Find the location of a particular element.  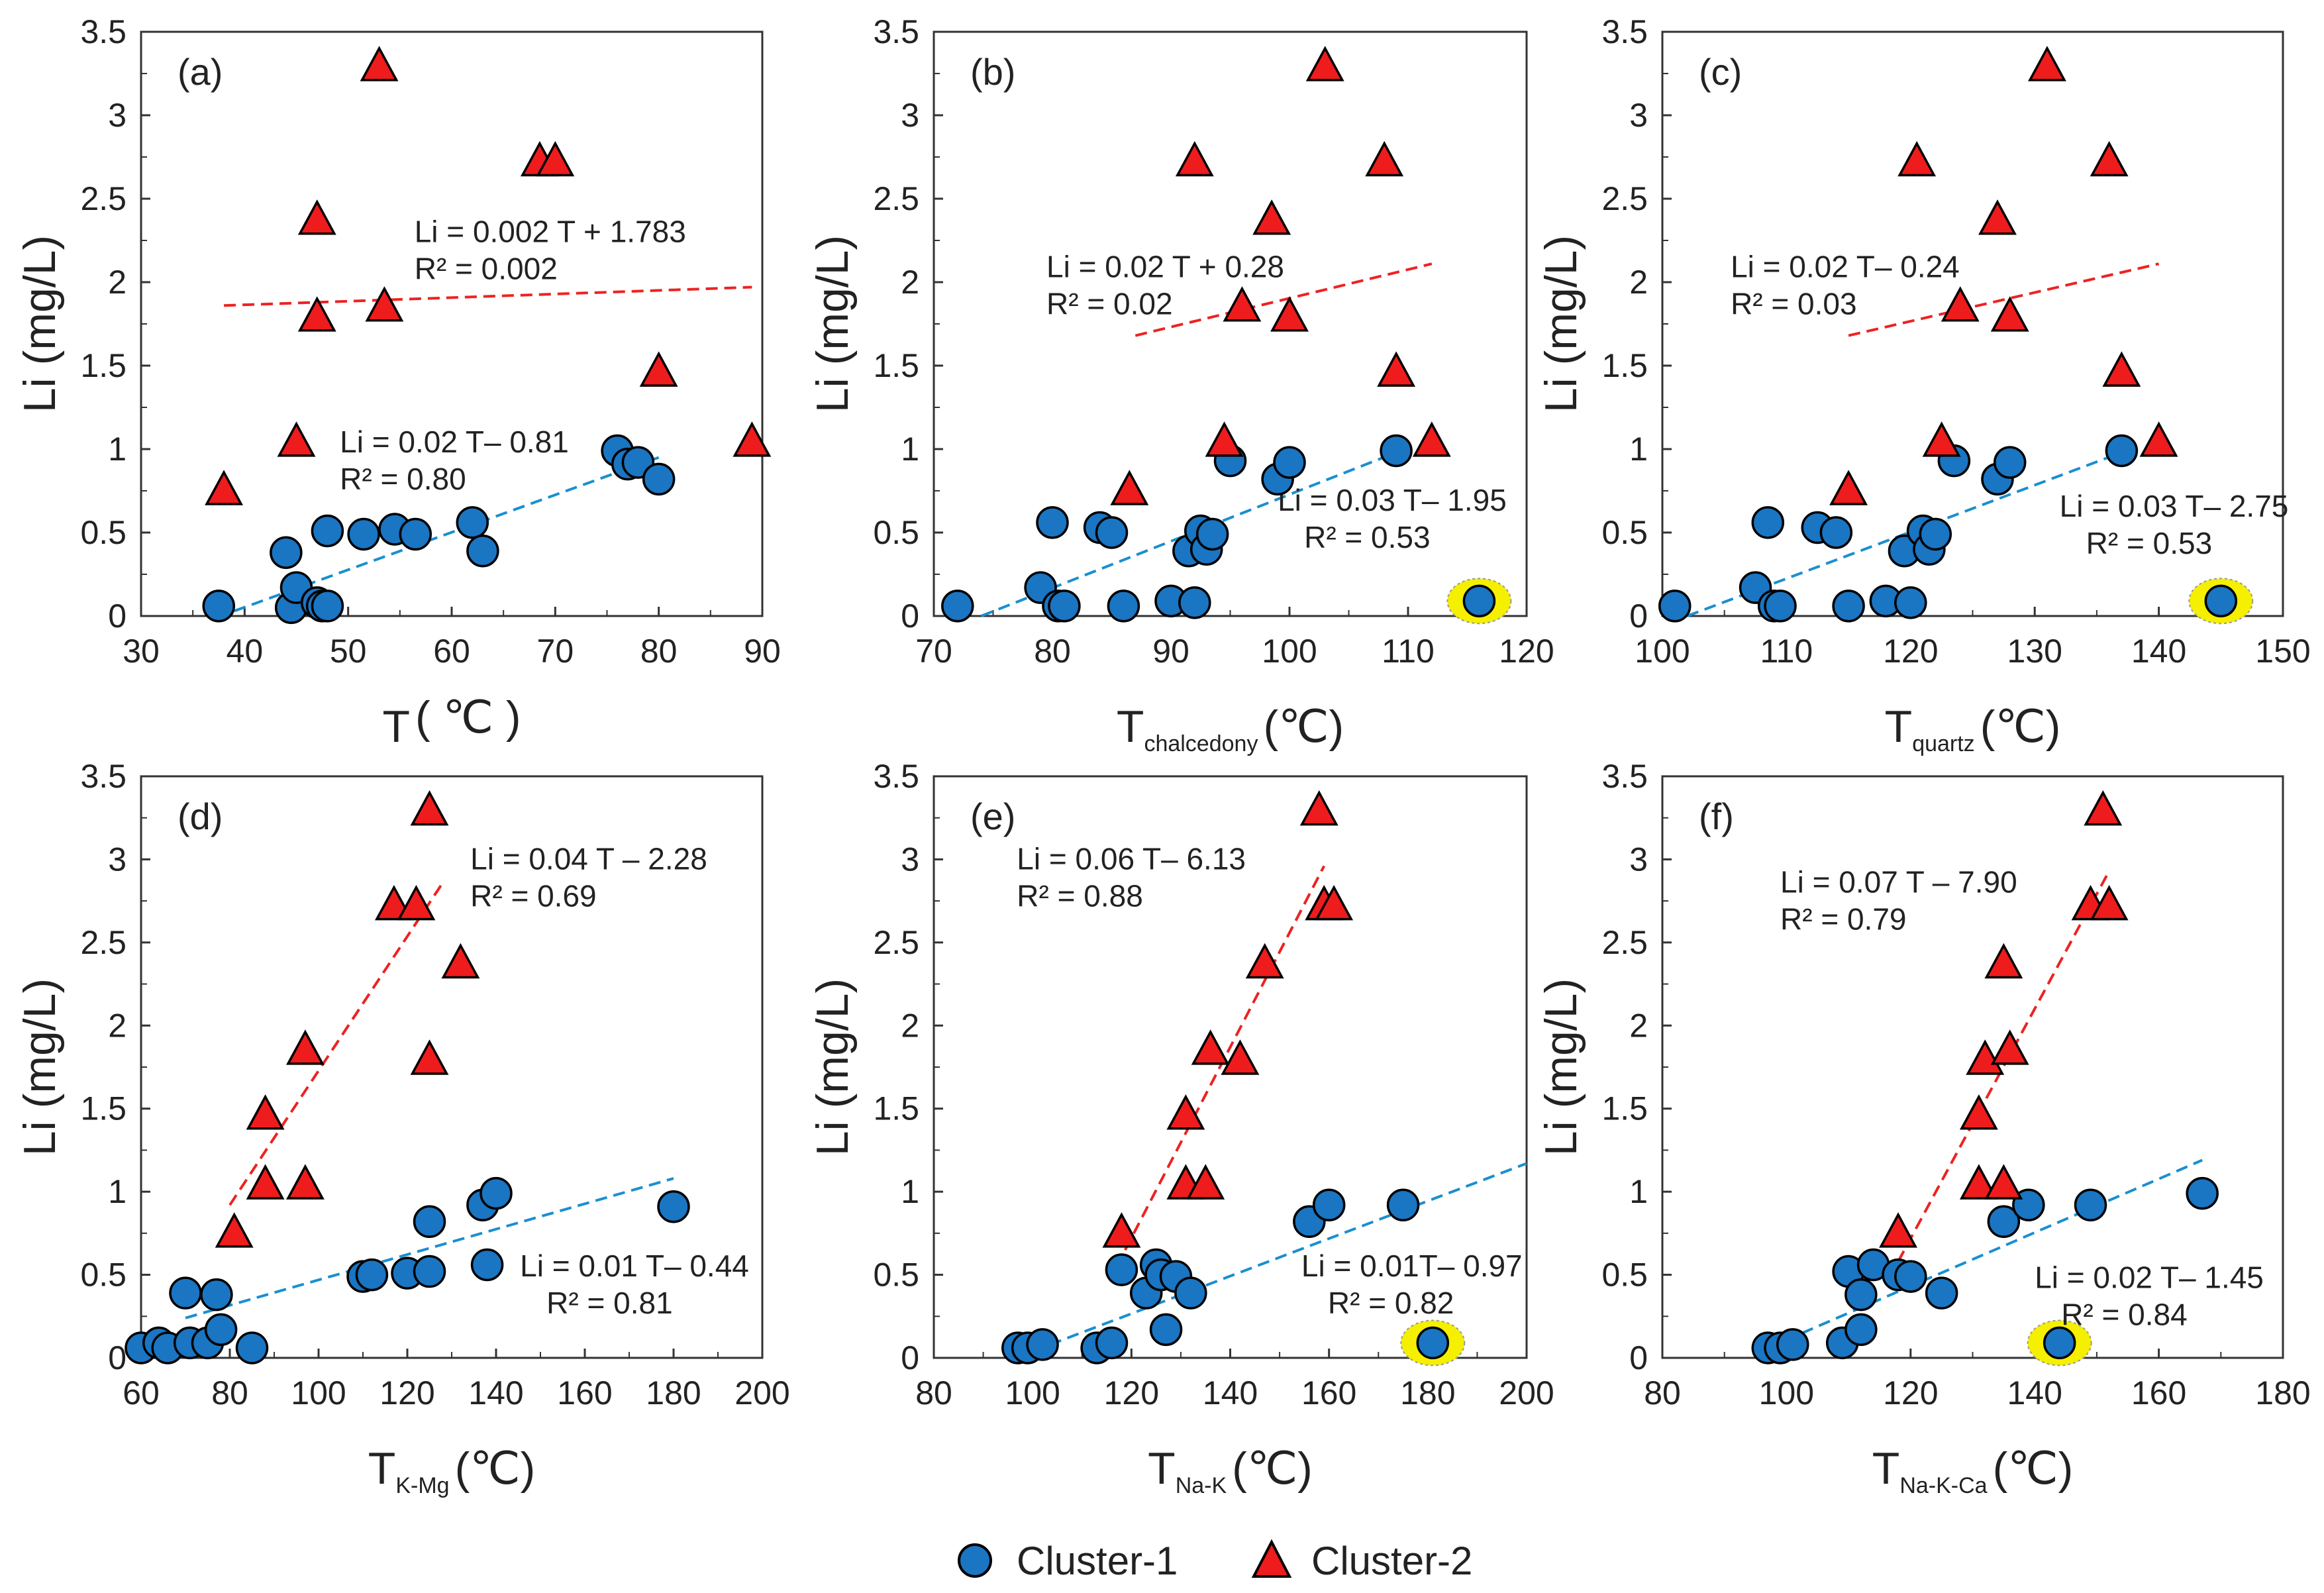

fit-r2: R² = 0.69 is located at coordinates (533, 895).